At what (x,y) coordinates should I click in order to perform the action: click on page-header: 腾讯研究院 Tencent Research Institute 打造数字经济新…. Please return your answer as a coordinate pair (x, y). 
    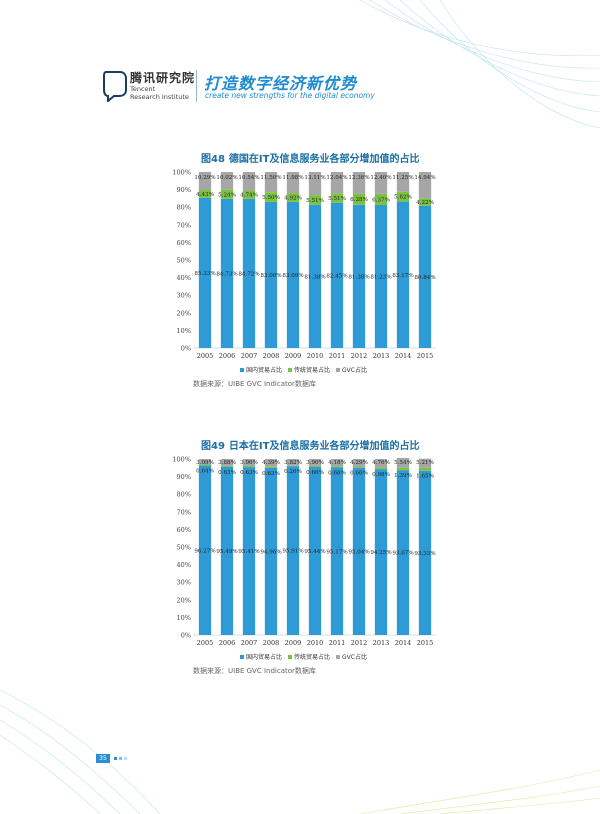
    Looking at the image, I should click on (252, 88).